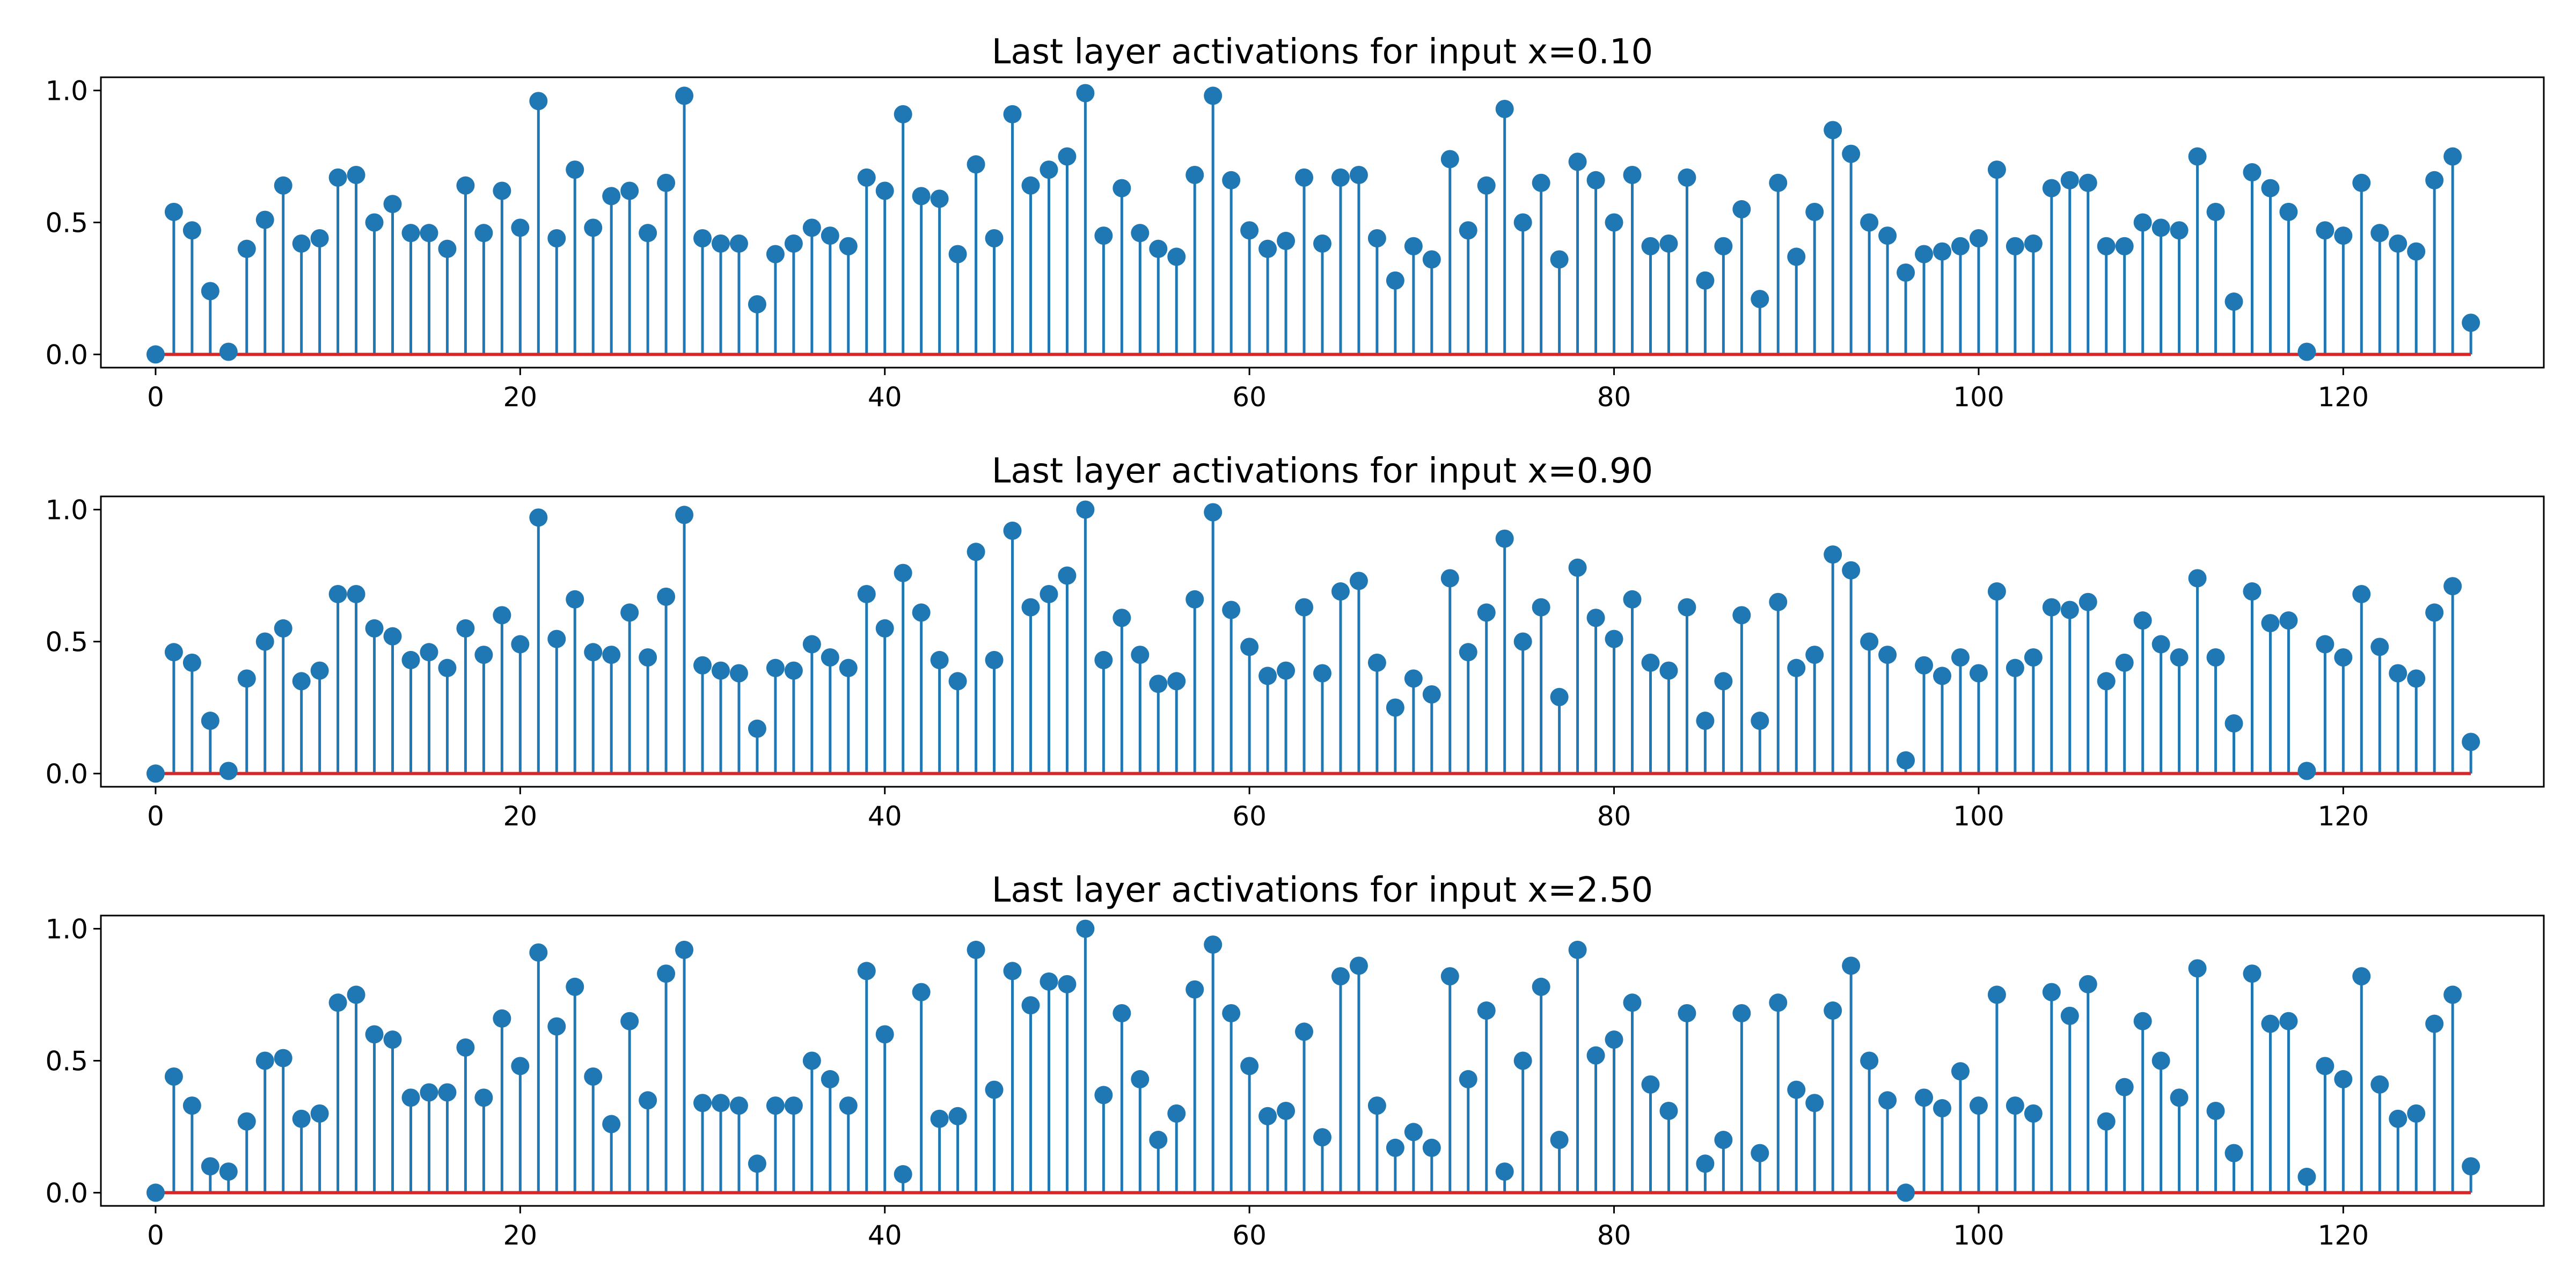 The image size is (2576, 1288). I want to click on x-tick-label: 100, so click(1978, 1235).